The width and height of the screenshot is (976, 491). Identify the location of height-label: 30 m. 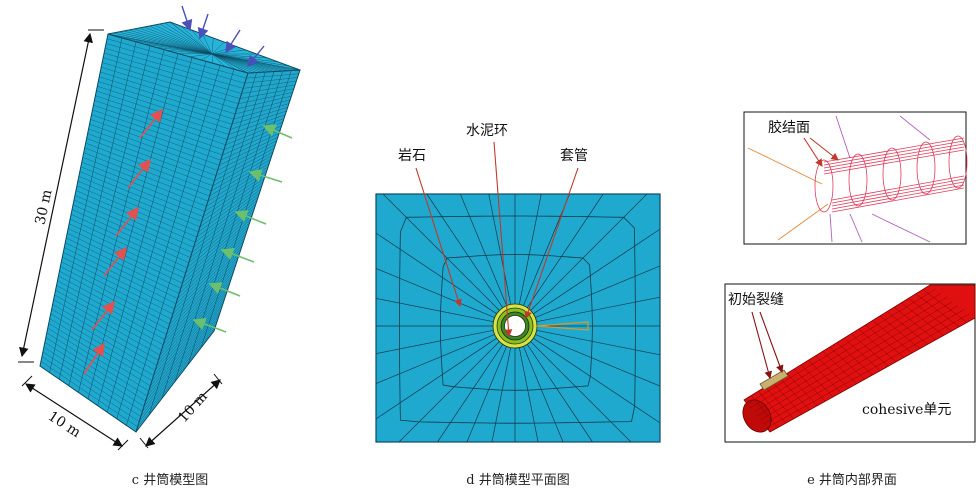
(44, 207).